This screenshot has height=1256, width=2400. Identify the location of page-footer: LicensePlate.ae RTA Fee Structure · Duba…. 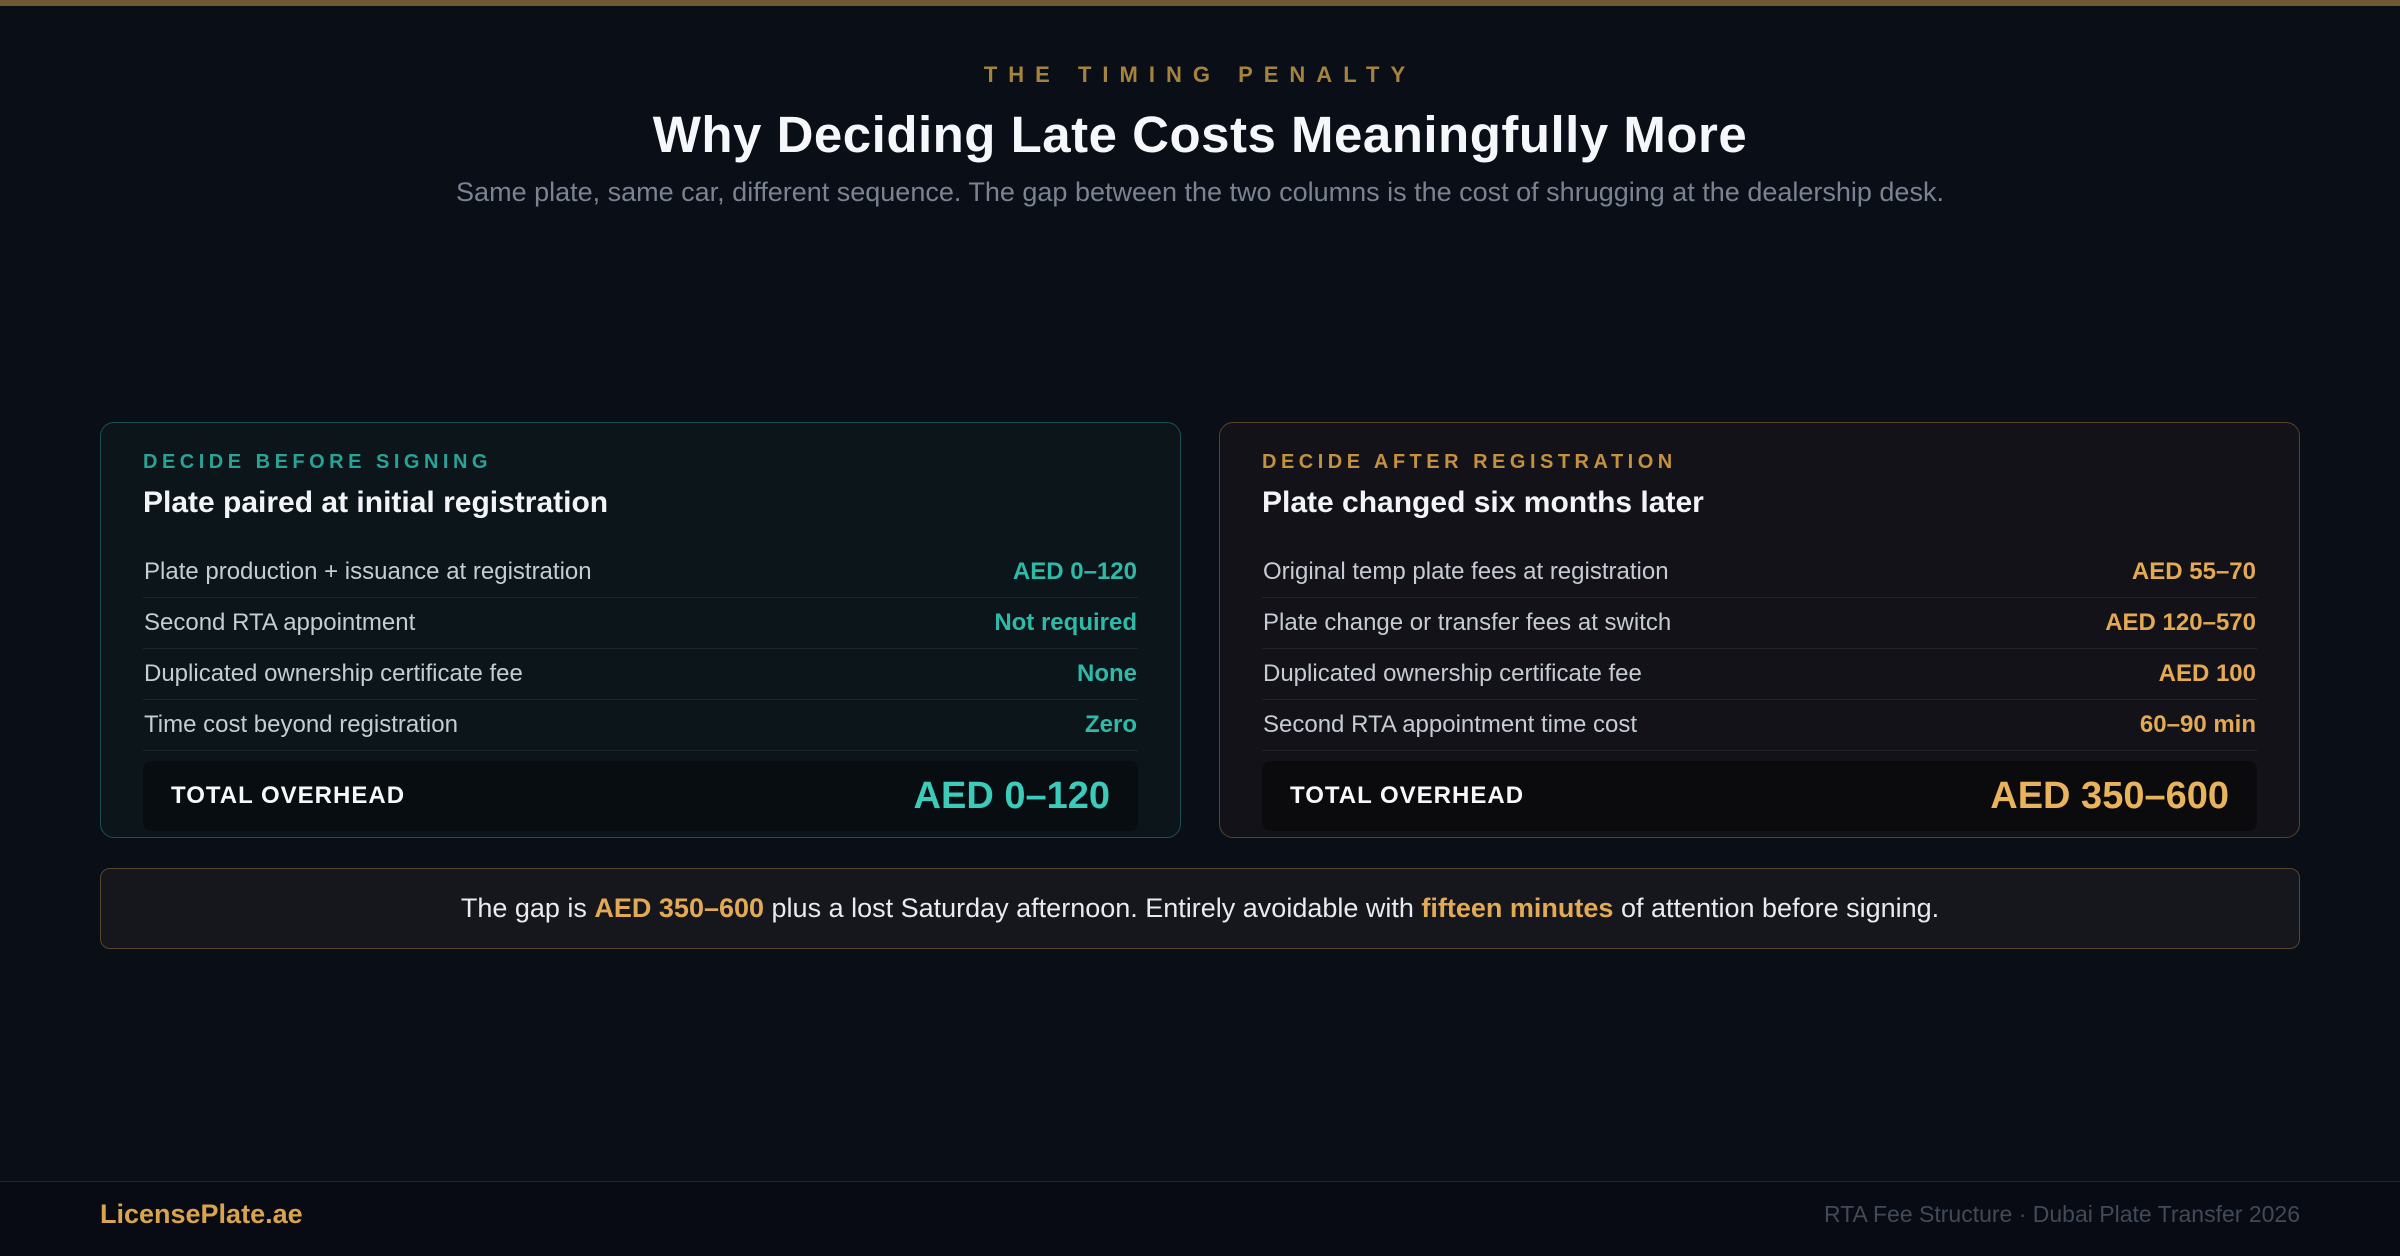
(1200, 1218).